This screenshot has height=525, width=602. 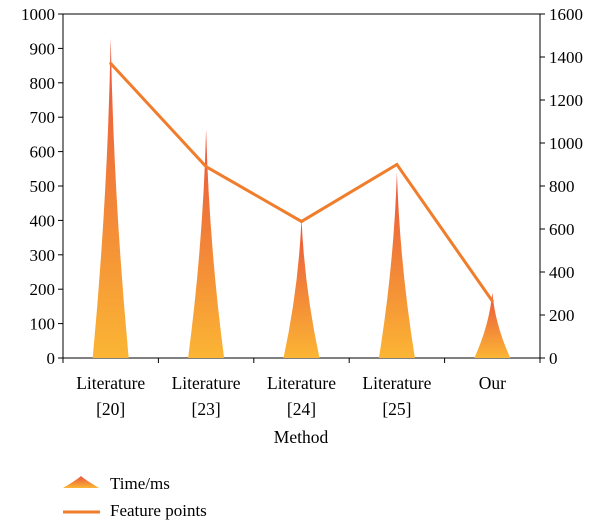 What do you see at coordinates (301, 437) in the screenshot?
I see `x-axis-title: Method` at bounding box center [301, 437].